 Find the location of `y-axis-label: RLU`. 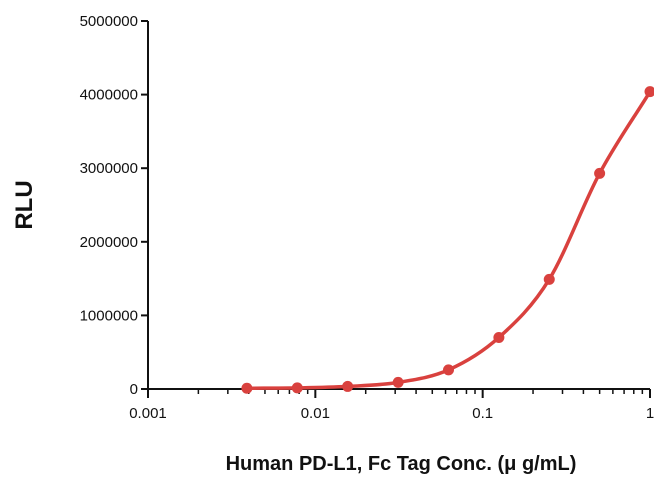

y-axis-label: RLU is located at coordinates (24, 204).